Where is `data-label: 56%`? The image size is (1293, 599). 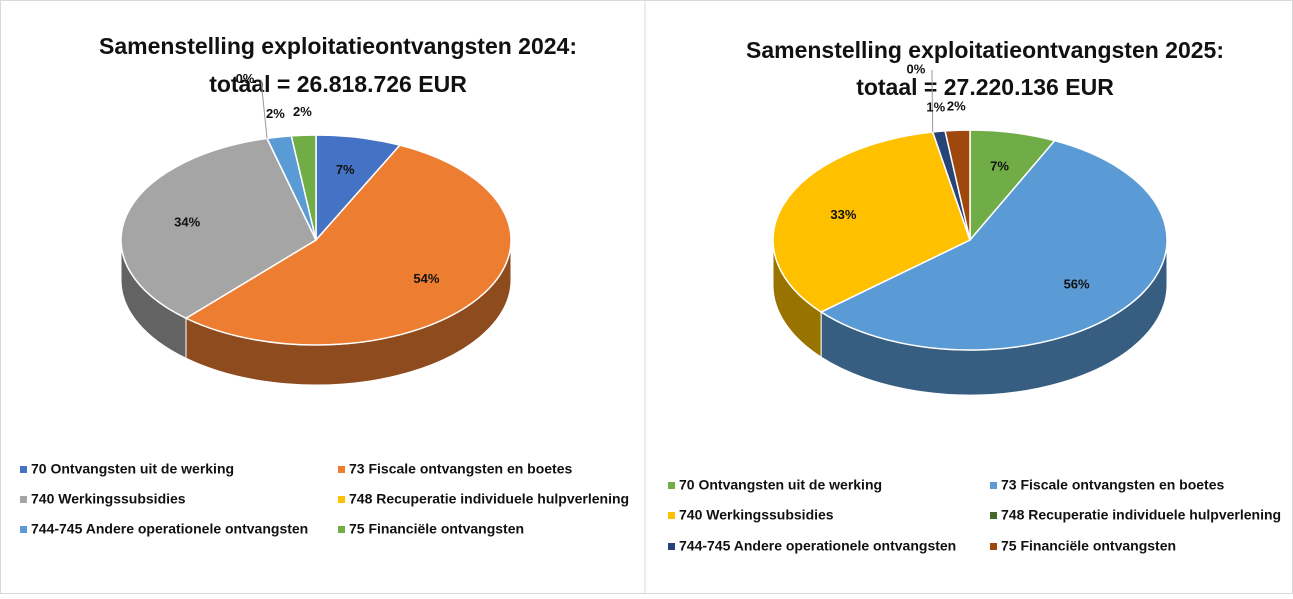
data-label: 56% is located at coordinates (1077, 284).